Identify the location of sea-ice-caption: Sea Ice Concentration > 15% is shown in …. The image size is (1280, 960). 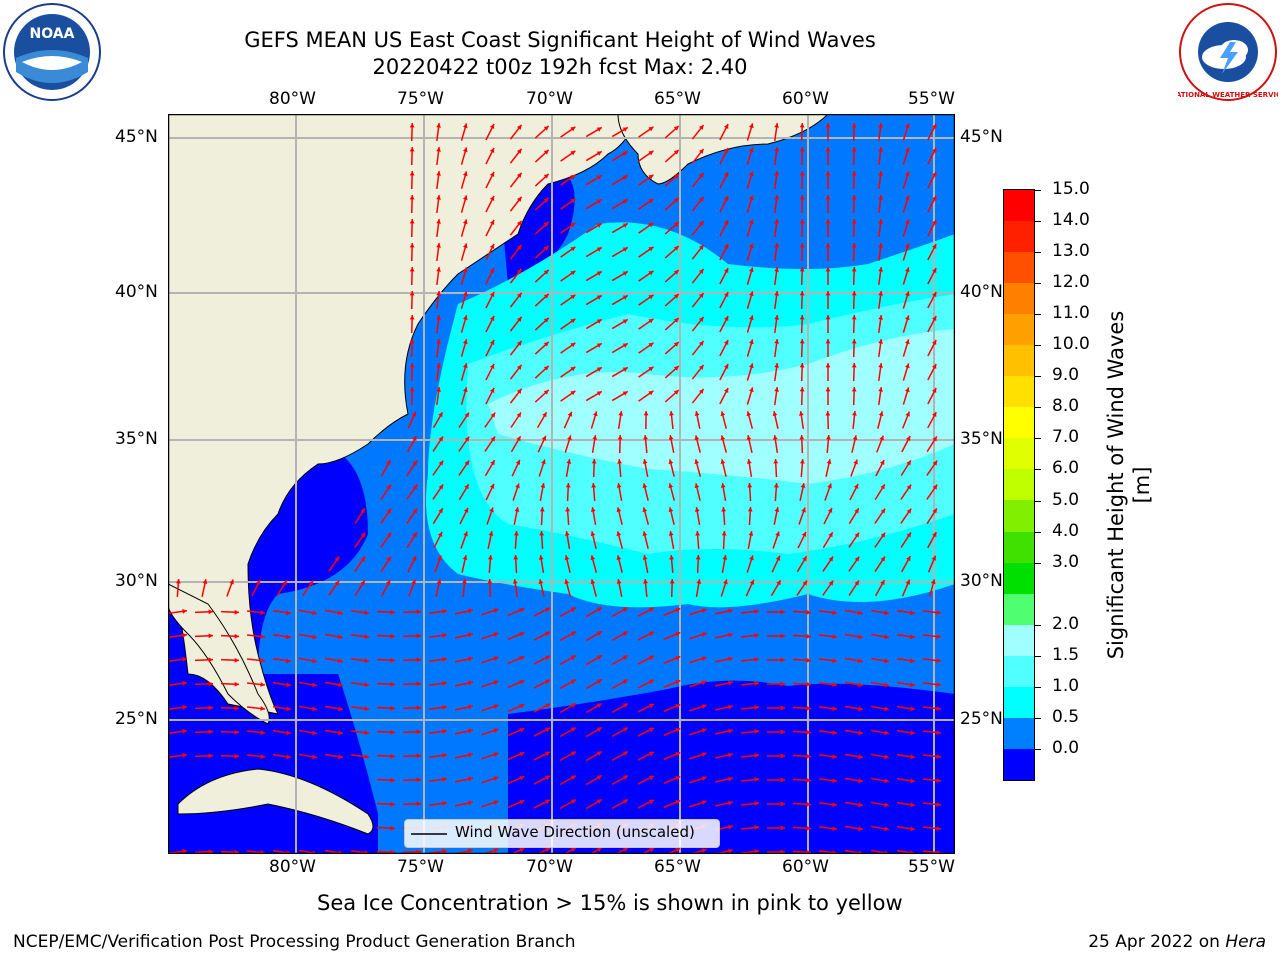
(610, 903).